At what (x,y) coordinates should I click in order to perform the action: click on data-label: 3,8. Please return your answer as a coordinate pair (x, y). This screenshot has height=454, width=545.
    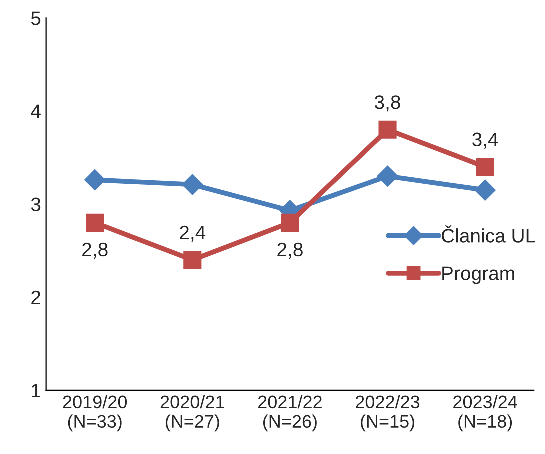
    Looking at the image, I should click on (387, 104).